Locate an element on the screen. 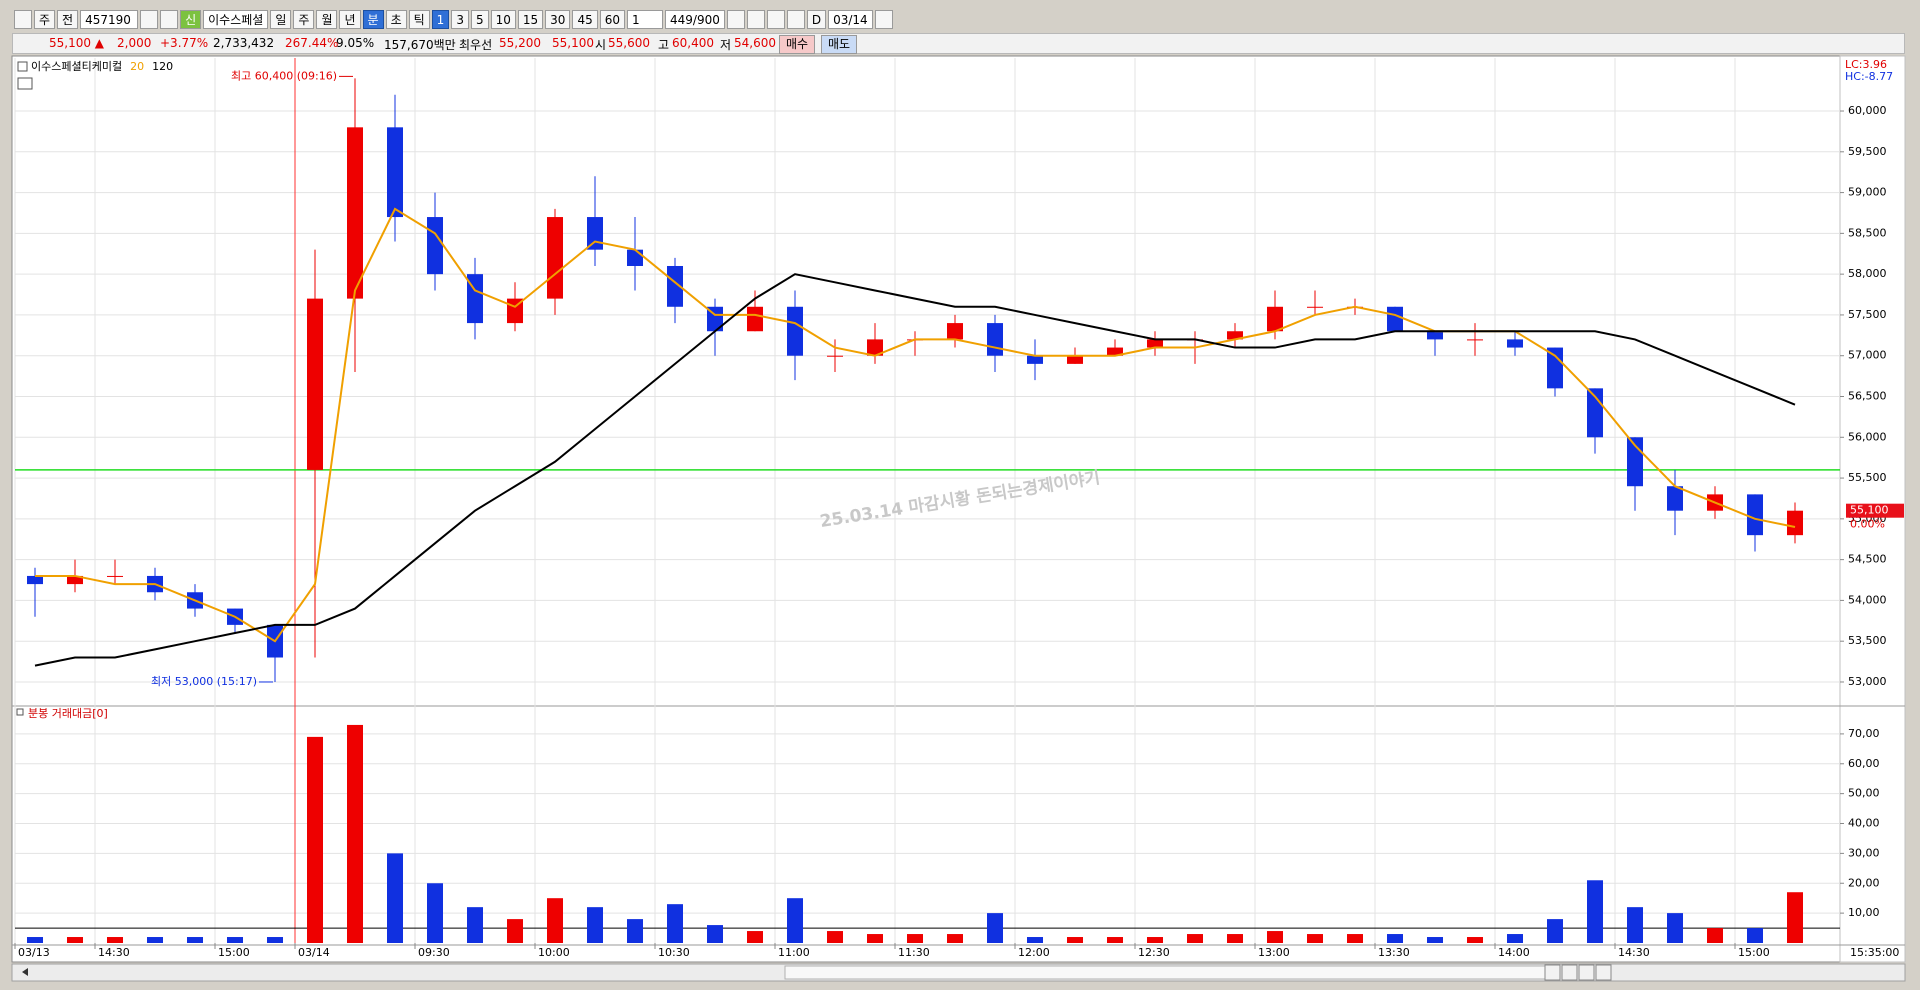 The width and height of the screenshot is (1920, 990). low-annotation: 최저 53,000 (15:17) is located at coordinates (204, 681).